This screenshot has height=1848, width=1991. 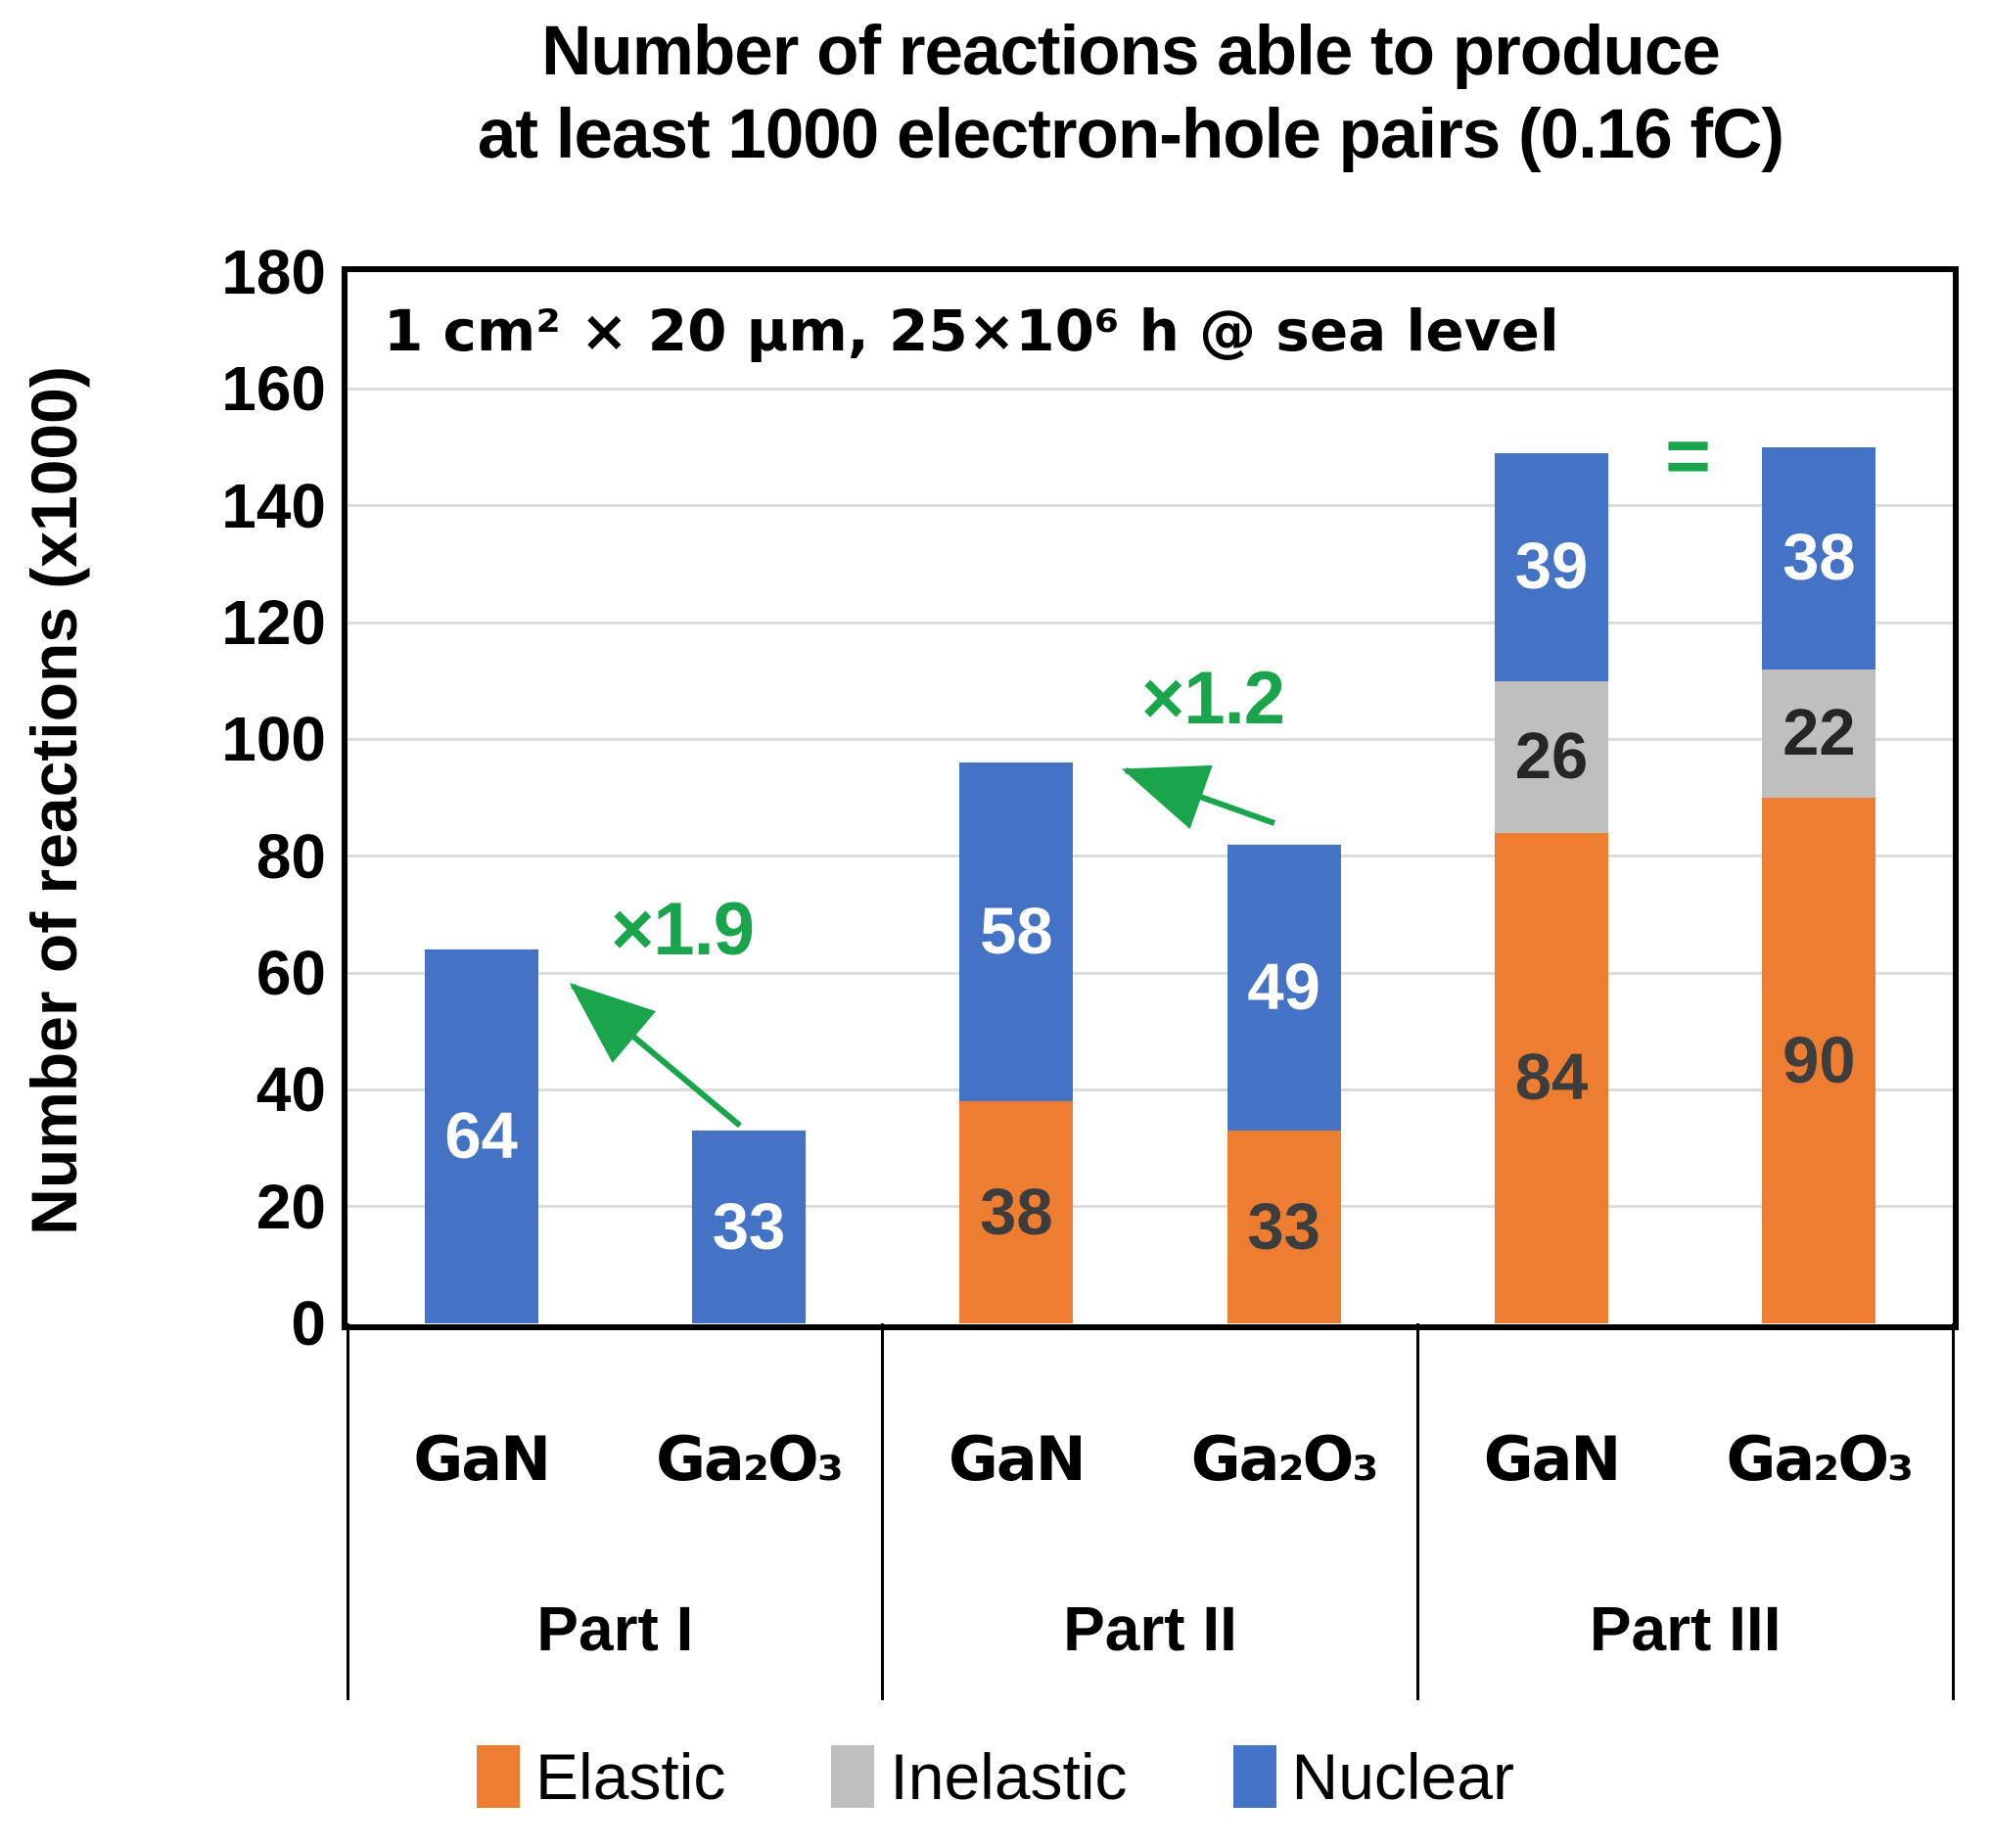 I want to click on y-tick-label-100: 100, so click(x=273, y=739).